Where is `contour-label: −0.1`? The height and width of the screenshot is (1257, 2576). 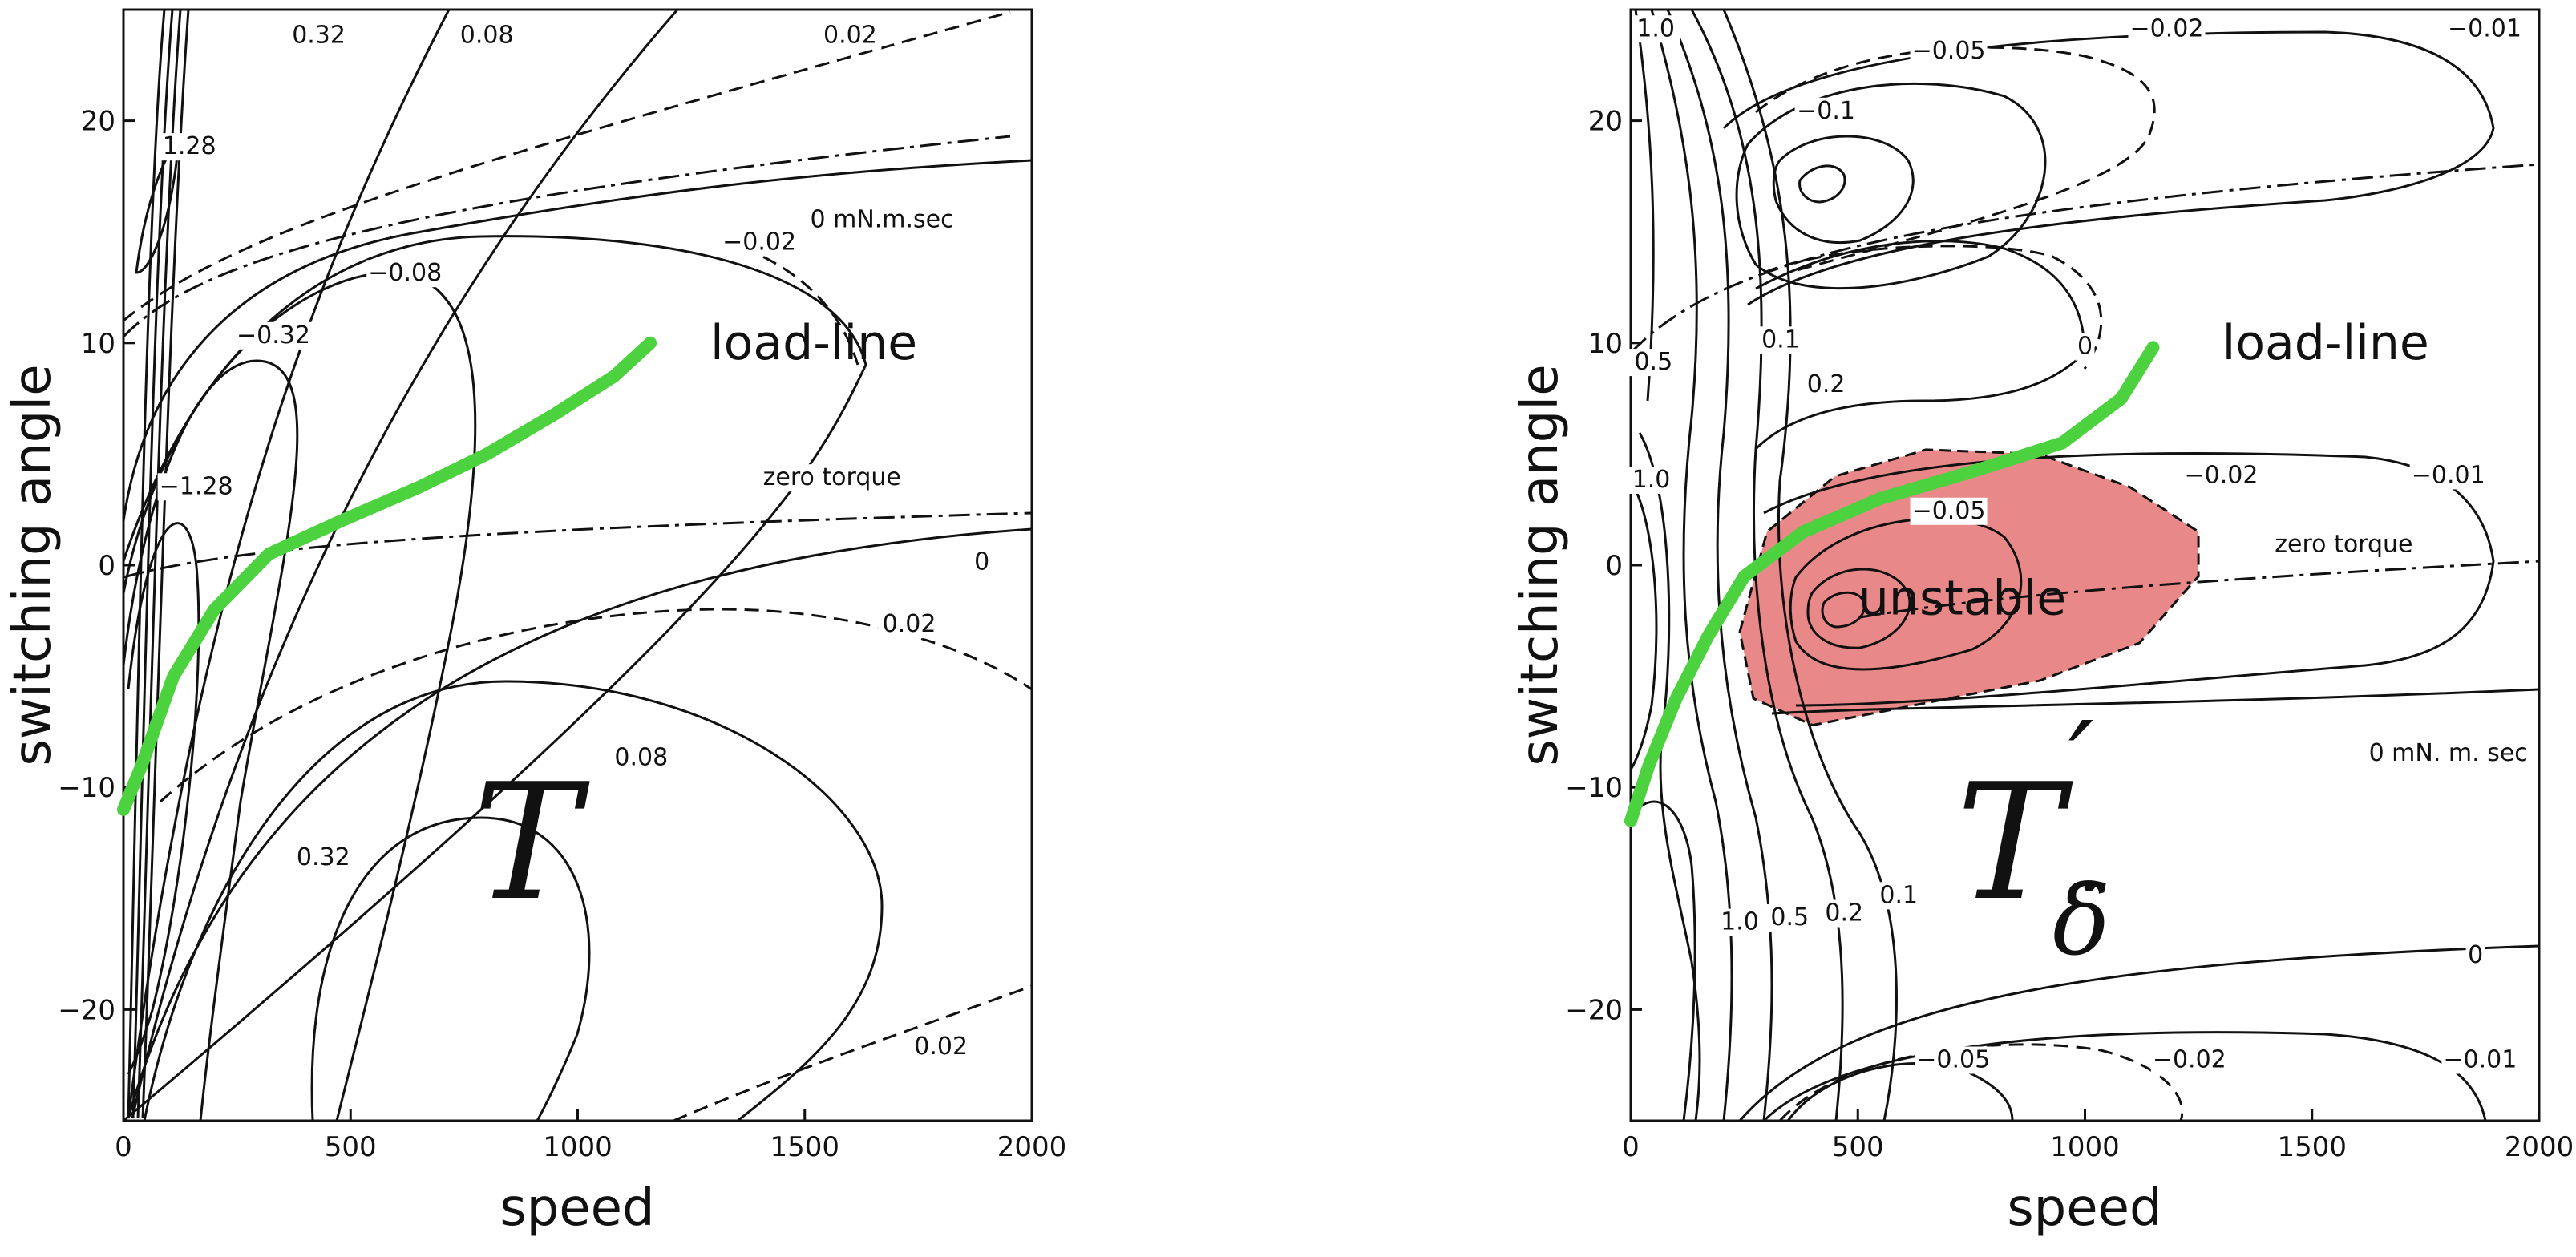
contour-label: −0.1 is located at coordinates (1826, 111).